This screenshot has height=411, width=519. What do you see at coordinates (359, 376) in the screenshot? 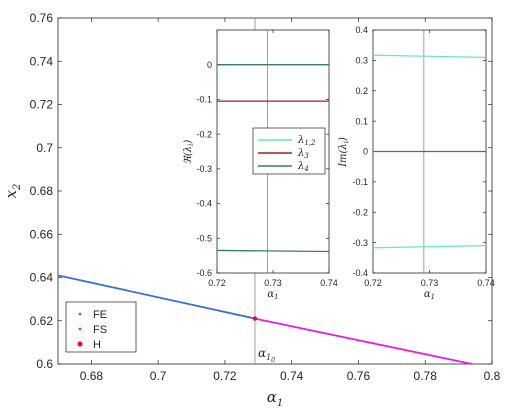
I see `x-tick-label: 0.76` at bounding box center [359, 376].